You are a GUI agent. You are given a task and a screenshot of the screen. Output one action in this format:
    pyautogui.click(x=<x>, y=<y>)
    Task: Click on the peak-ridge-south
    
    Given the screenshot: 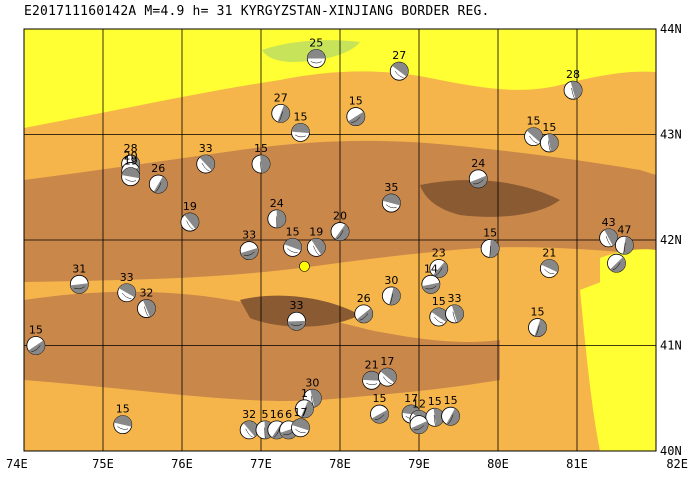 What is the action you would take?
    pyautogui.click(x=300, y=311)
    